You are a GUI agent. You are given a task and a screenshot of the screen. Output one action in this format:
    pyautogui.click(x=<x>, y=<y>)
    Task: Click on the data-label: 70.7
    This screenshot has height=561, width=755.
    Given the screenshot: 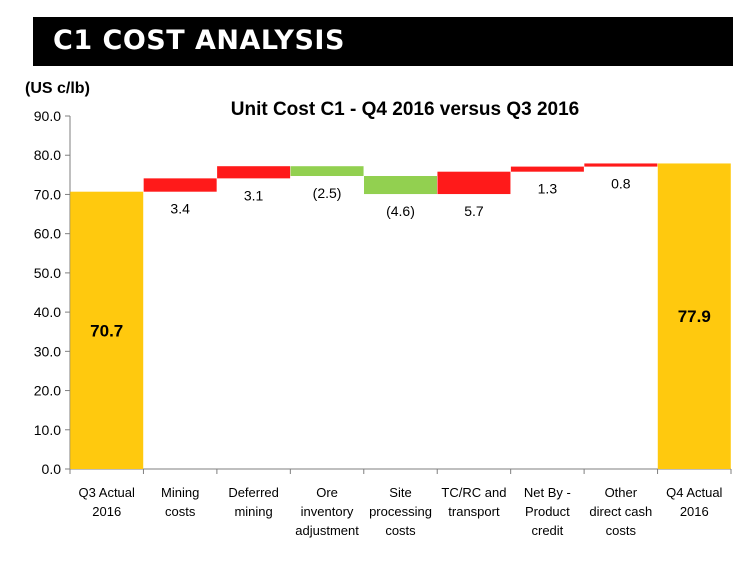 What is the action you would take?
    pyautogui.click(x=106, y=330)
    